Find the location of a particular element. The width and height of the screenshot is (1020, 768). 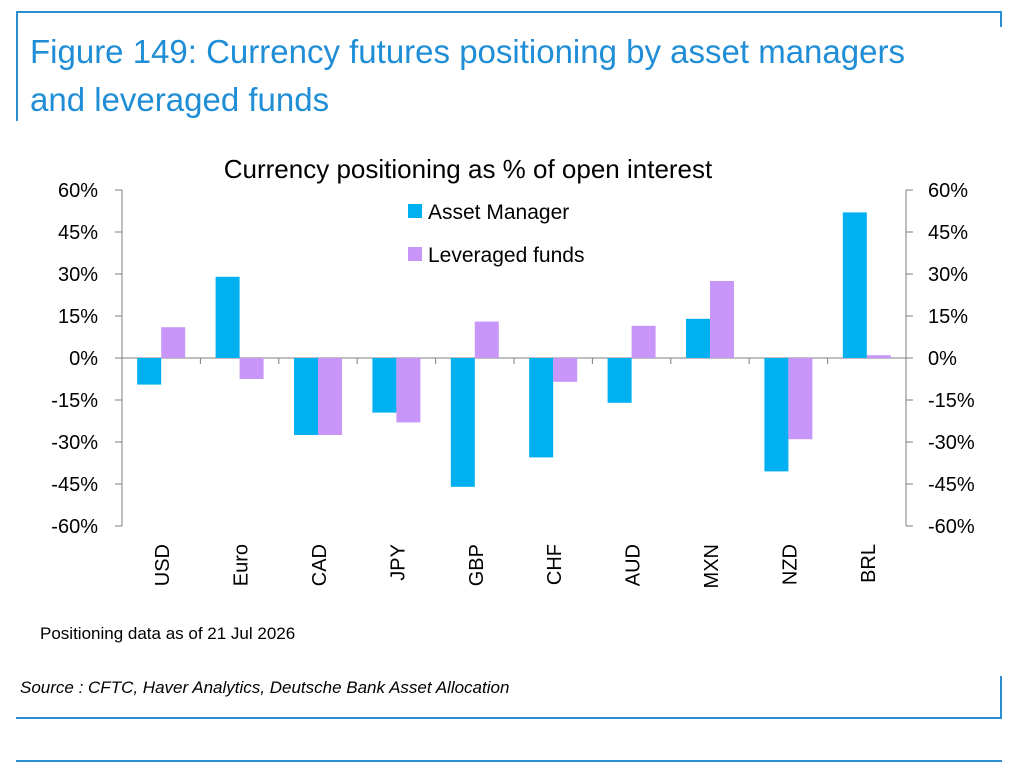

frame-top-rule is located at coordinates (509, 12).